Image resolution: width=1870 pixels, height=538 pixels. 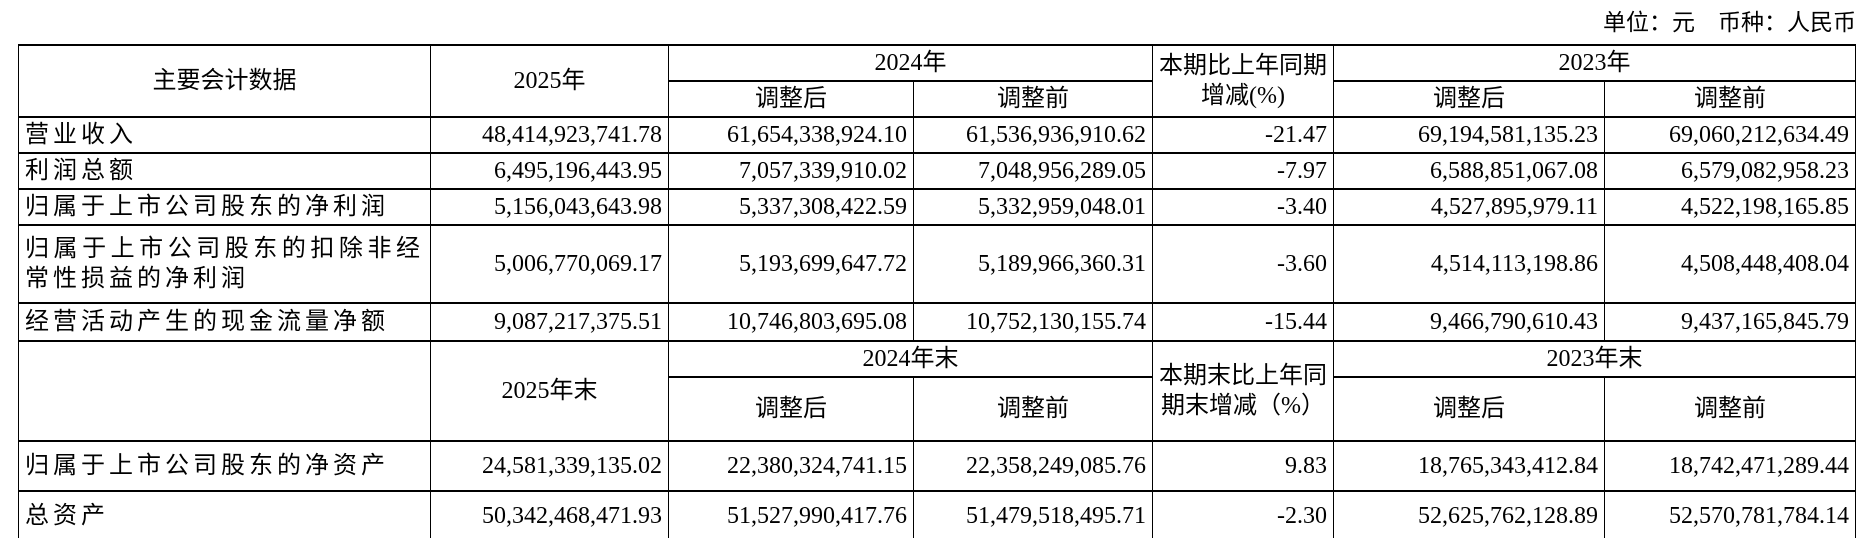 I want to click on cell-2024-pre: 10,752,130,155.74, so click(x=1033, y=321).